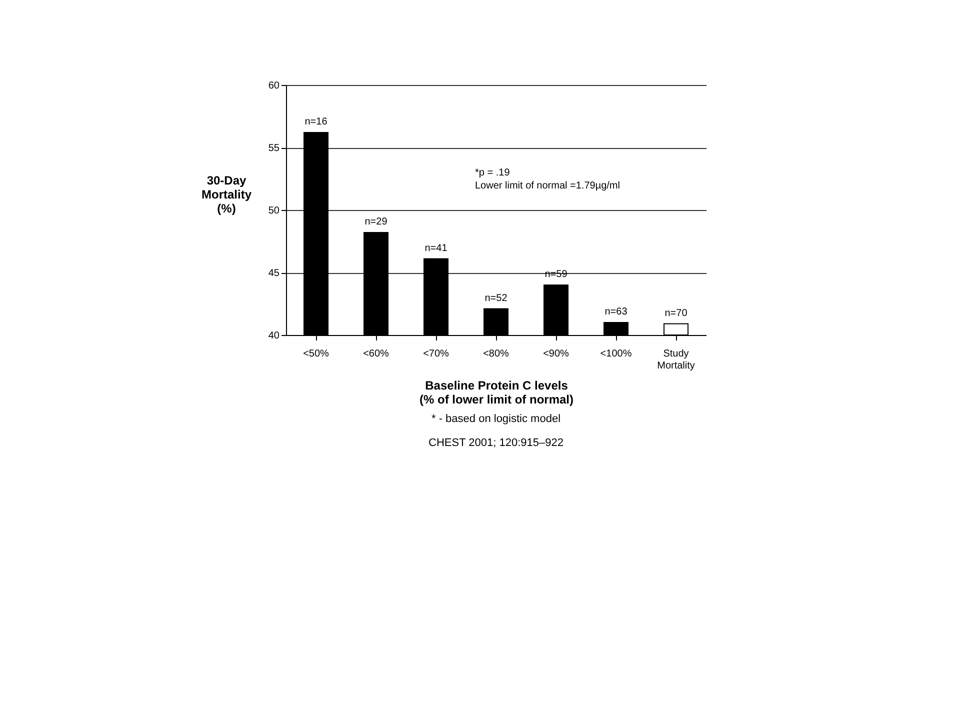 This screenshot has height=723, width=961. What do you see at coordinates (376, 354) in the screenshot?
I see `x-tick-label: <60%` at bounding box center [376, 354].